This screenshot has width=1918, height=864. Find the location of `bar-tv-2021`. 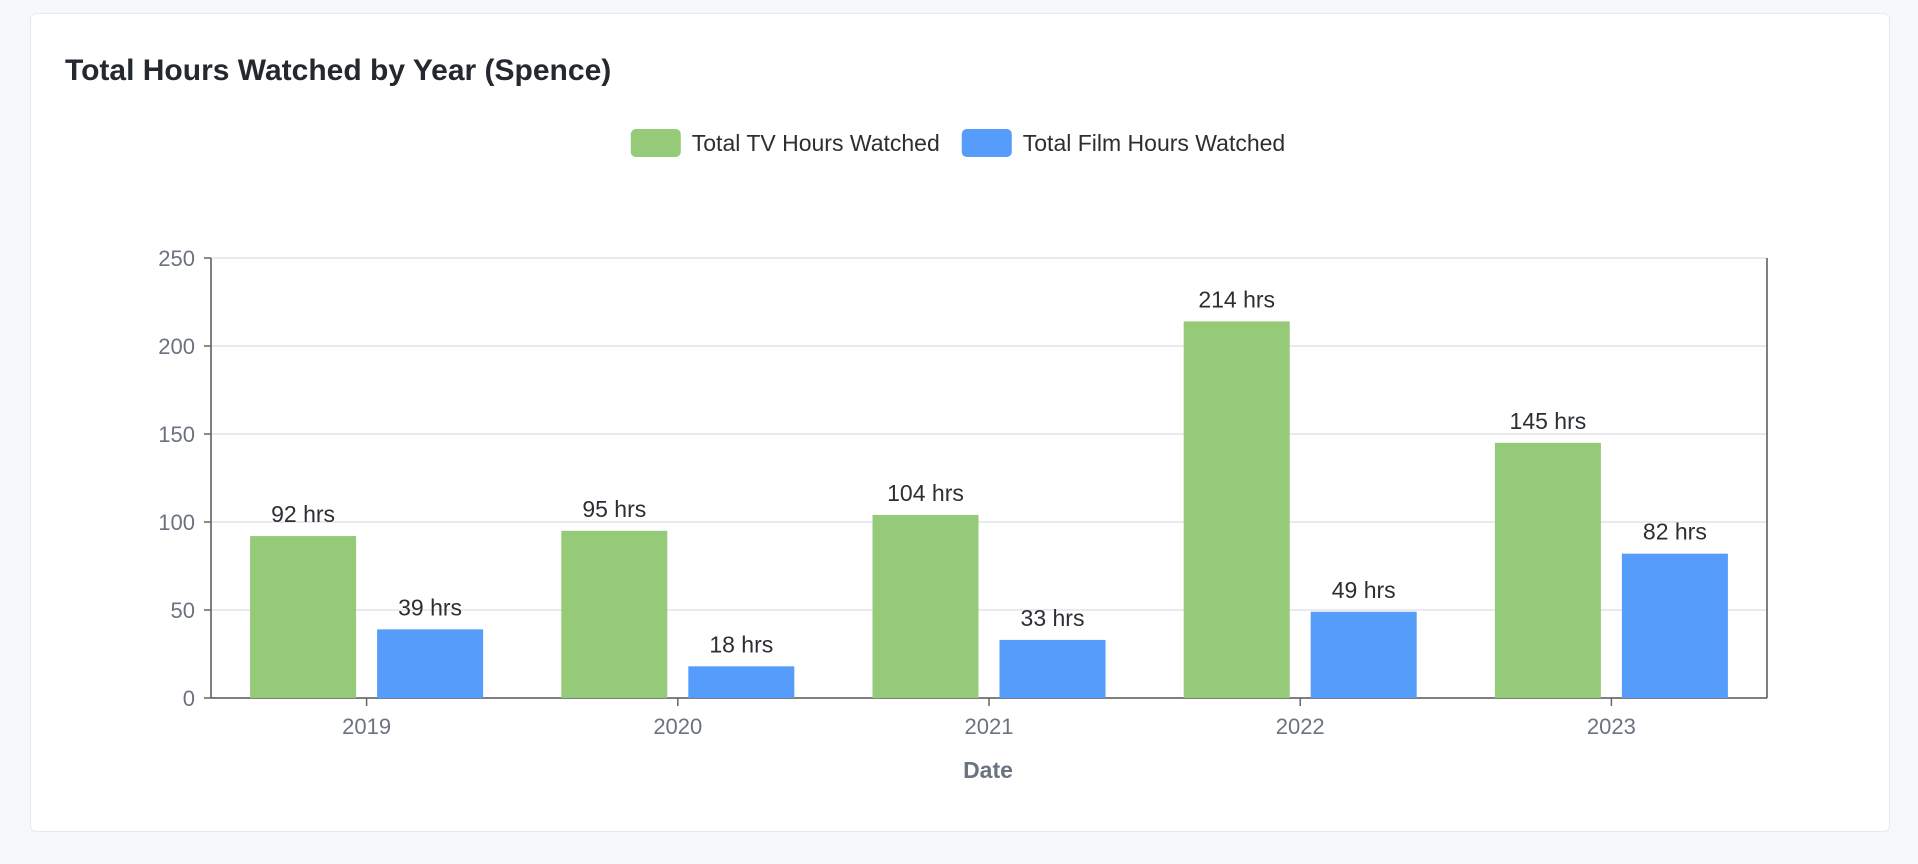

bar-tv-2021 is located at coordinates (925, 606).